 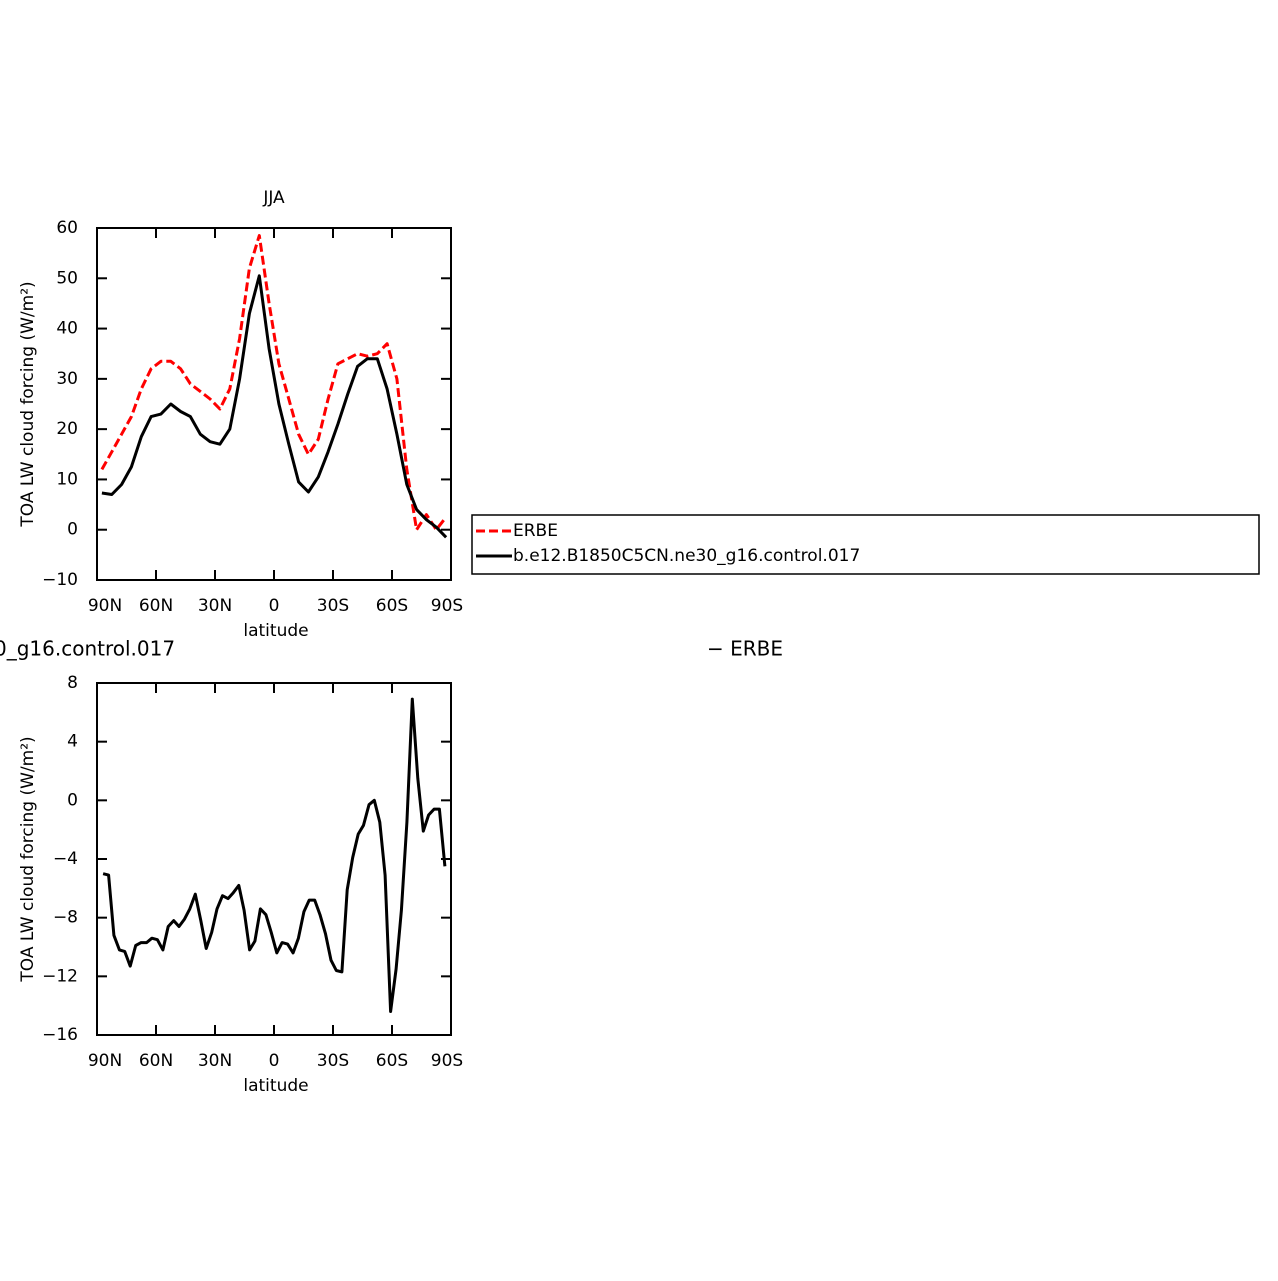 I want to click on y-tick-label: 40, so click(x=67, y=329).